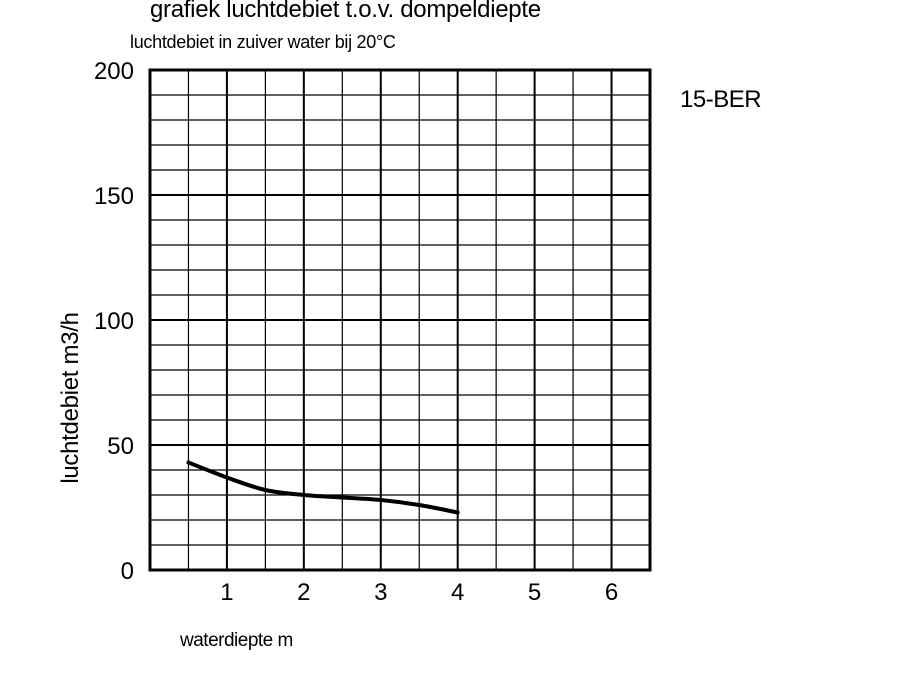 The width and height of the screenshot is (900, 700). I want to click on x-tick-labels: 1 2 3 4 5 6, so click(419, 592).